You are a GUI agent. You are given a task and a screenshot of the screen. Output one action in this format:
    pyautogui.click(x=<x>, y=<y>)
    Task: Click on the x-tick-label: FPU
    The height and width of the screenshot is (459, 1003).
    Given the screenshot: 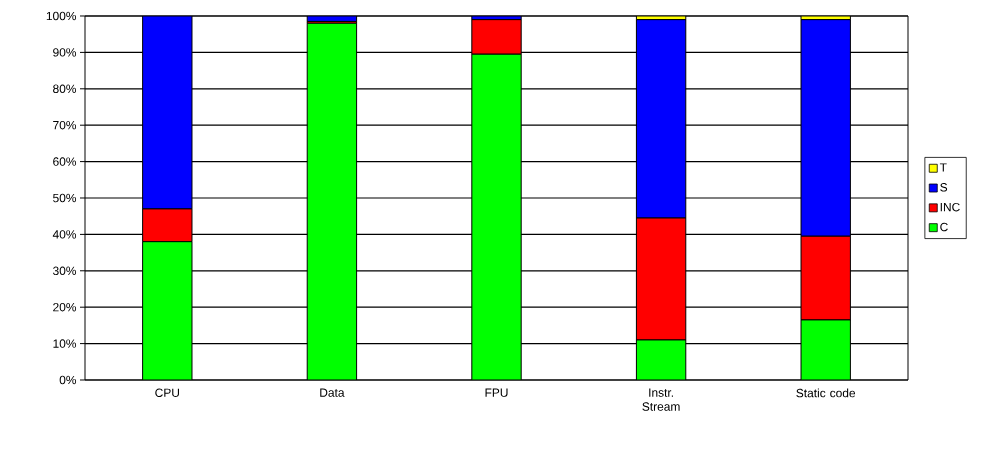 What is the action you would take?
    pyautogui.click(x=496, y=392)
    